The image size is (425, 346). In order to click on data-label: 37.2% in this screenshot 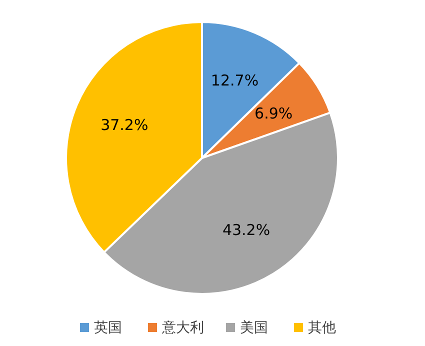, I will do `click(124, 125)`.